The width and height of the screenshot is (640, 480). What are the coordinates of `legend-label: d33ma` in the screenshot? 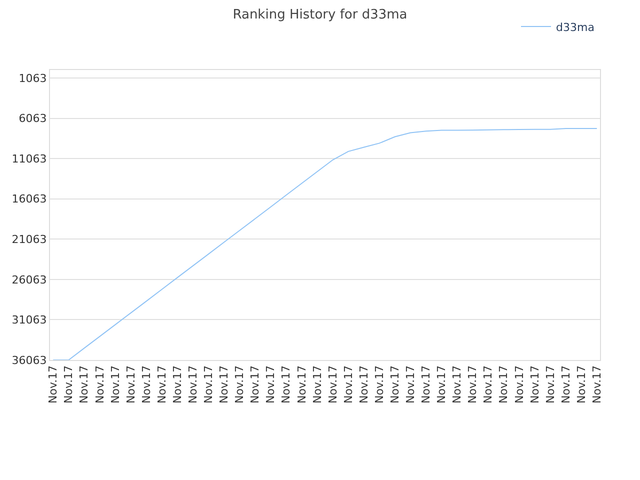 It's located at (575, 27).